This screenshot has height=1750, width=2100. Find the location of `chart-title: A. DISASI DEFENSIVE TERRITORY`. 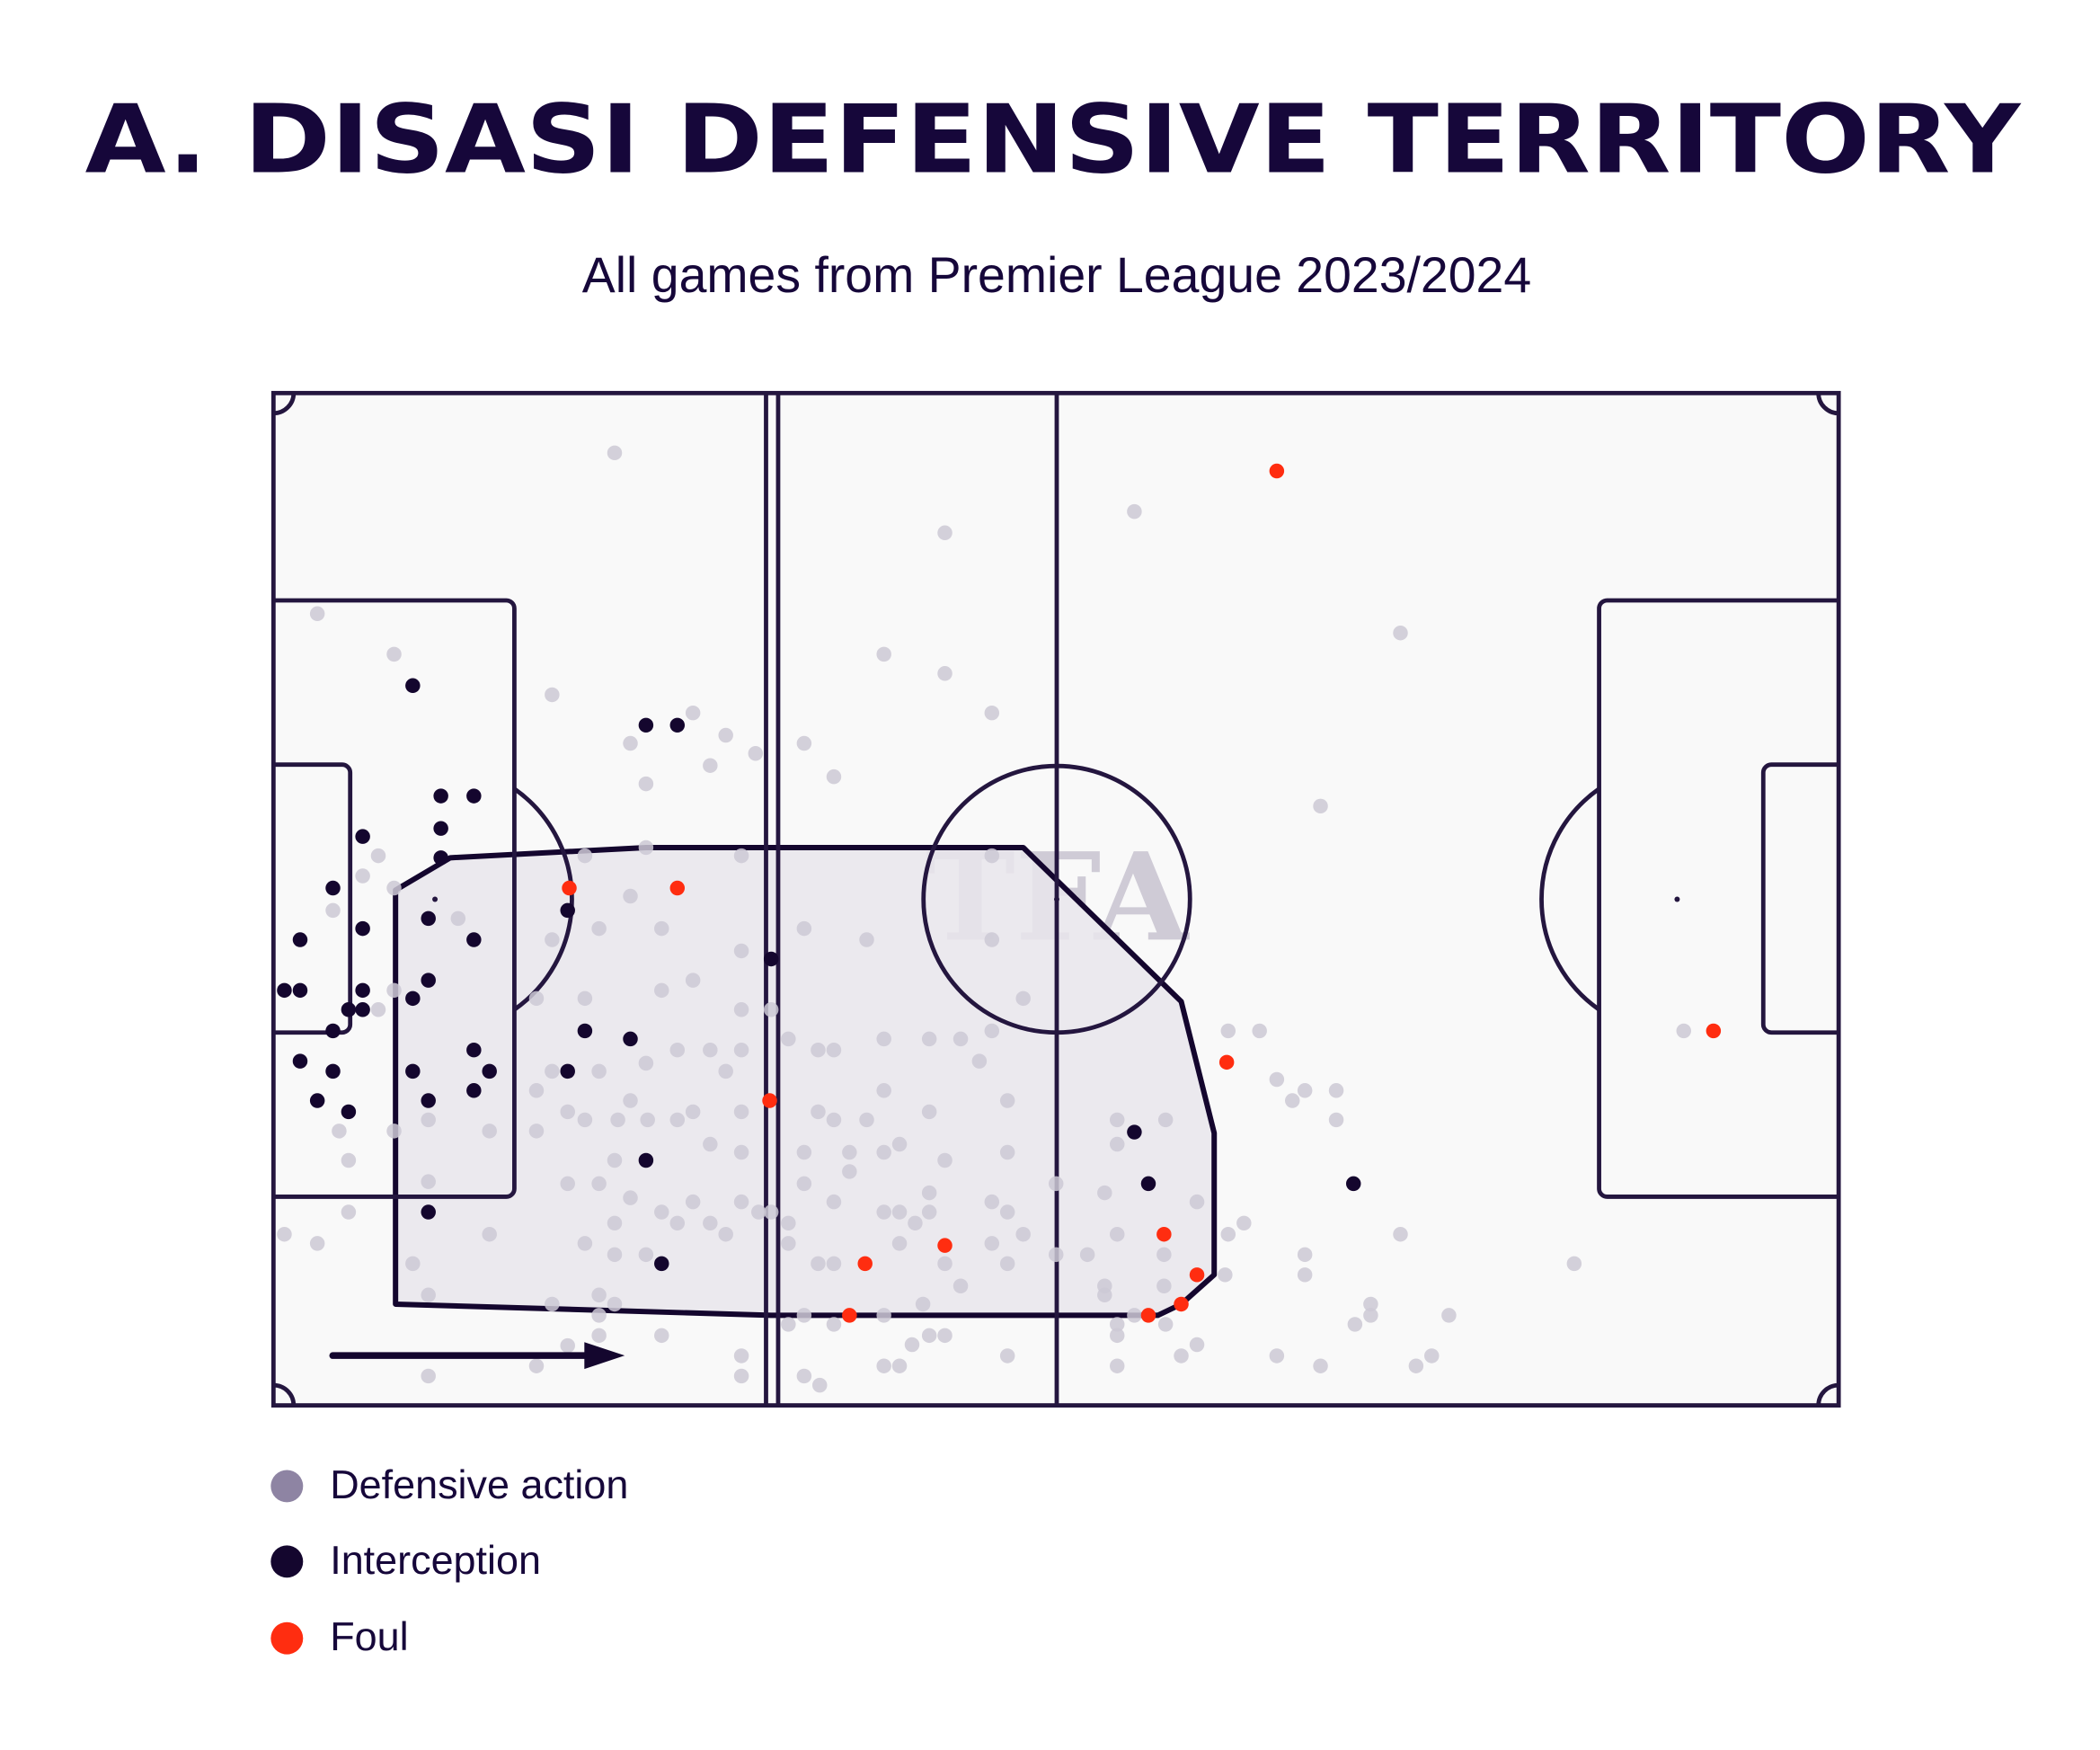

chart-title: A. DISASI DEFENSIVE TERRITORY is located at coordinates (1053, 140).